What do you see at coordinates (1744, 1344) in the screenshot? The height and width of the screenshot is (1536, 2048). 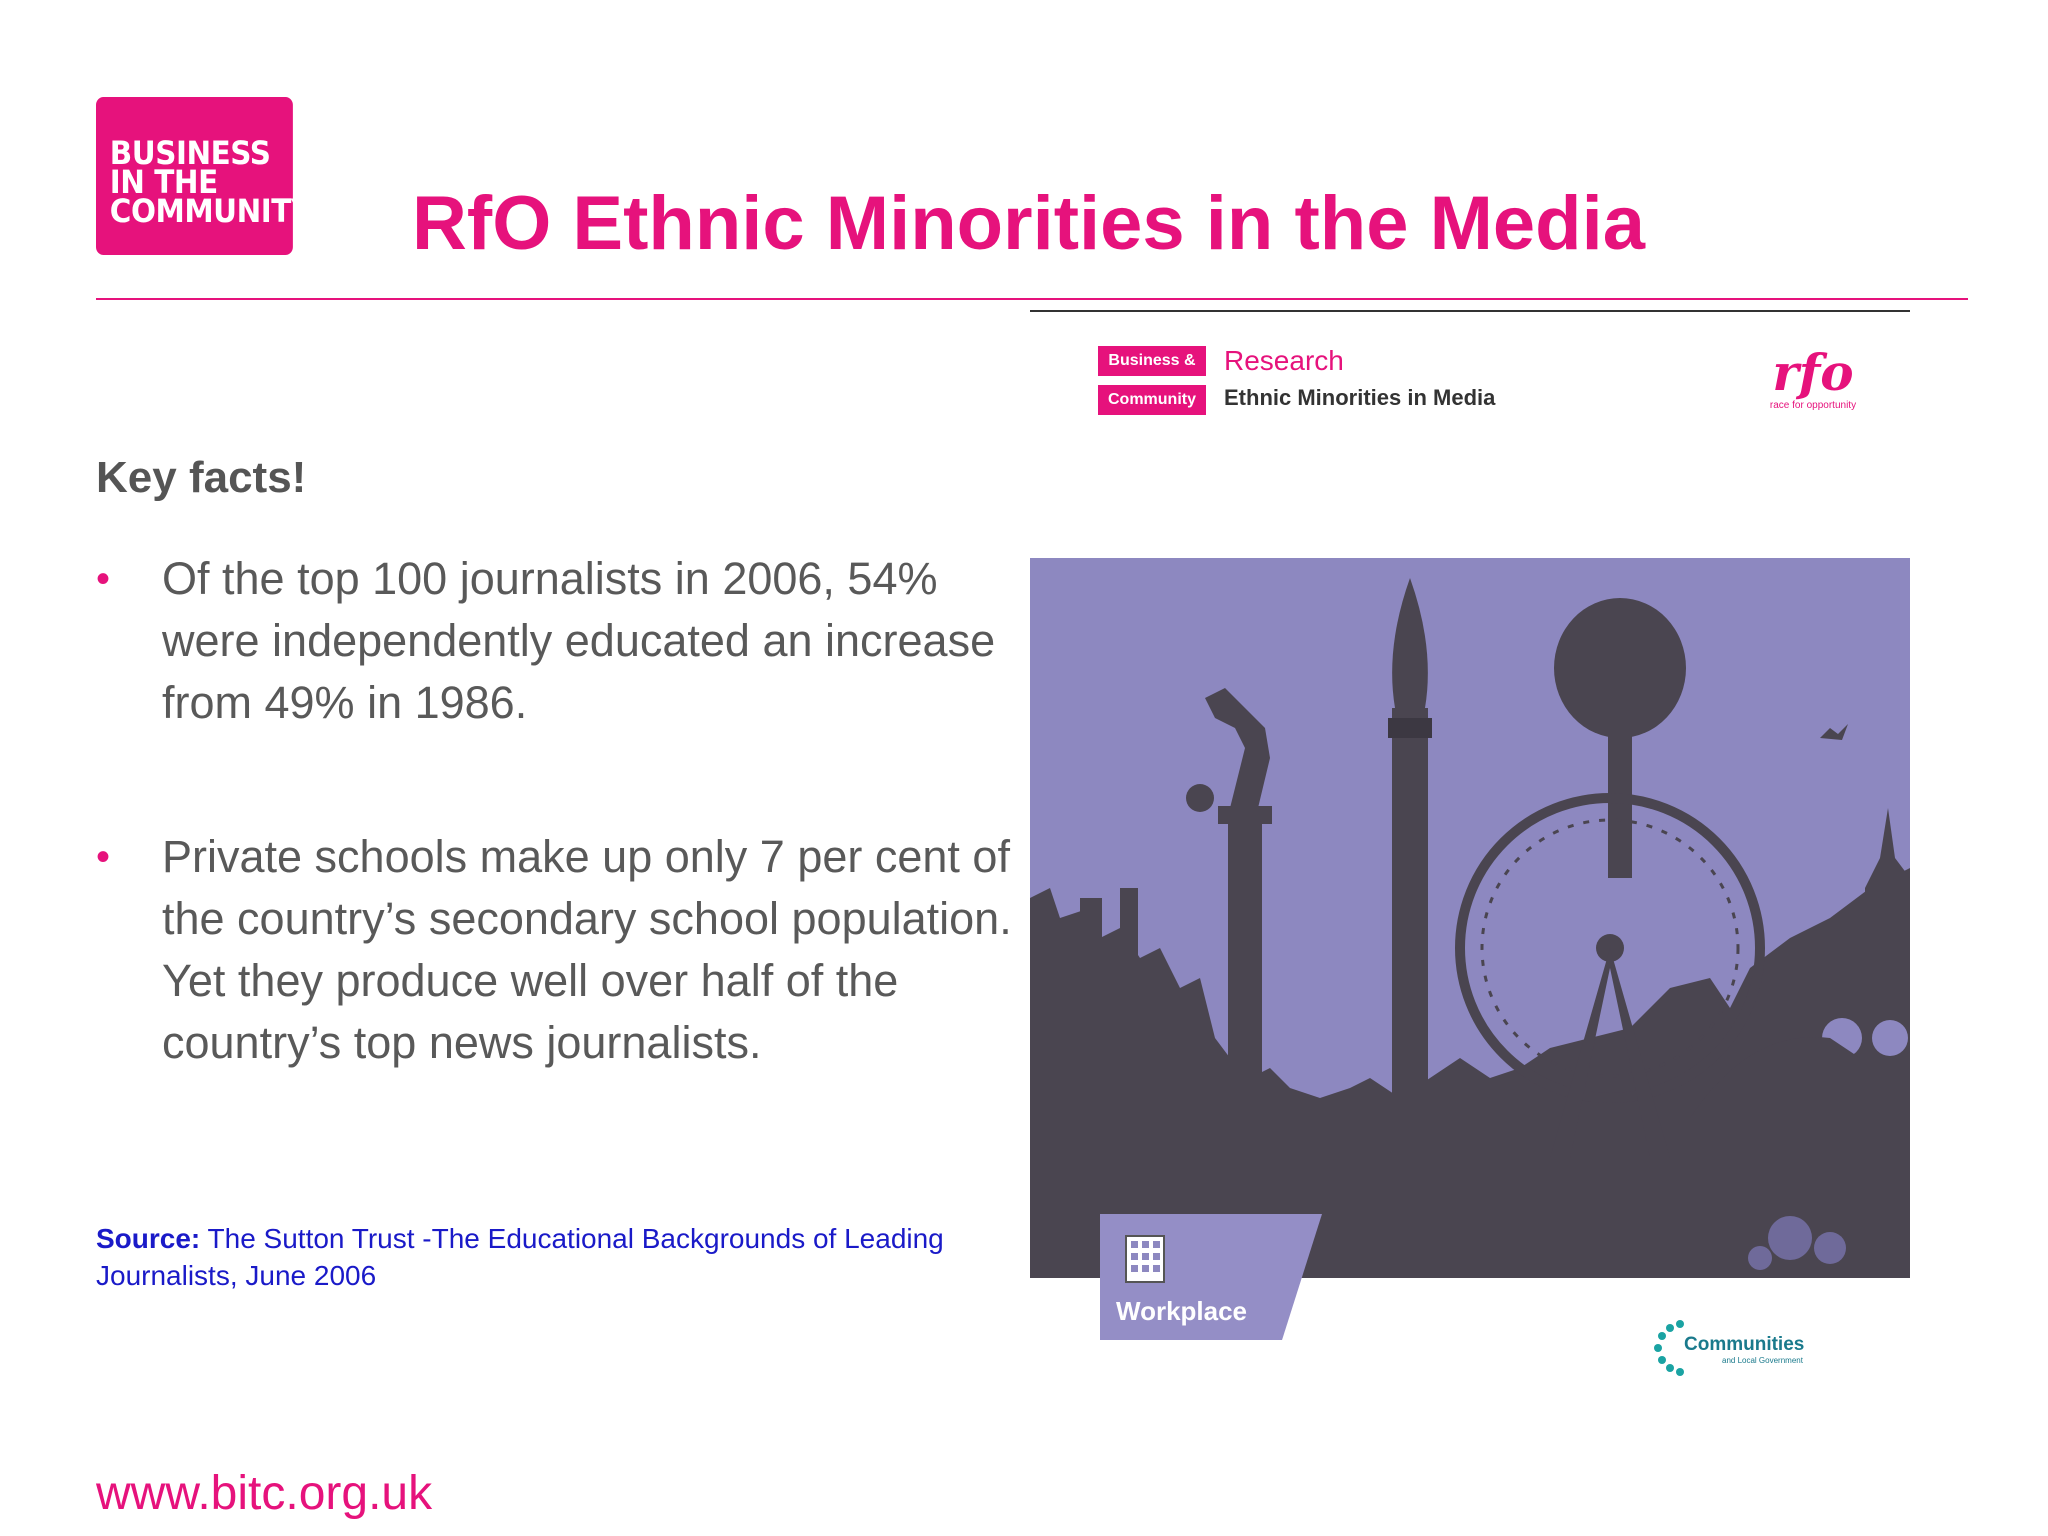 I see `communities-name: Communities` at bounding box center [1744, 1344].